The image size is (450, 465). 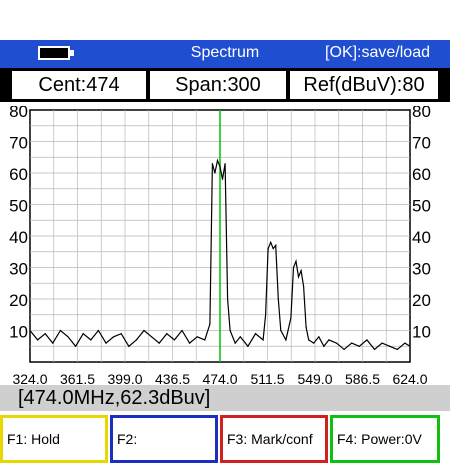 I want to click on y-tick-label-left: 10, so click(x=18, y=332).